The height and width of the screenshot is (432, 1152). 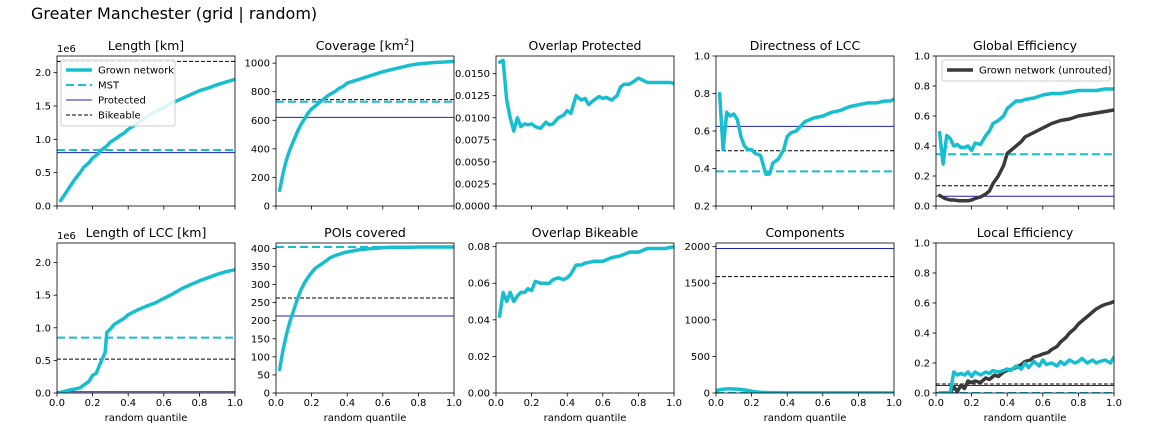 I want to click on y-tick-label: 0.0100, so click(x=472, y=118).